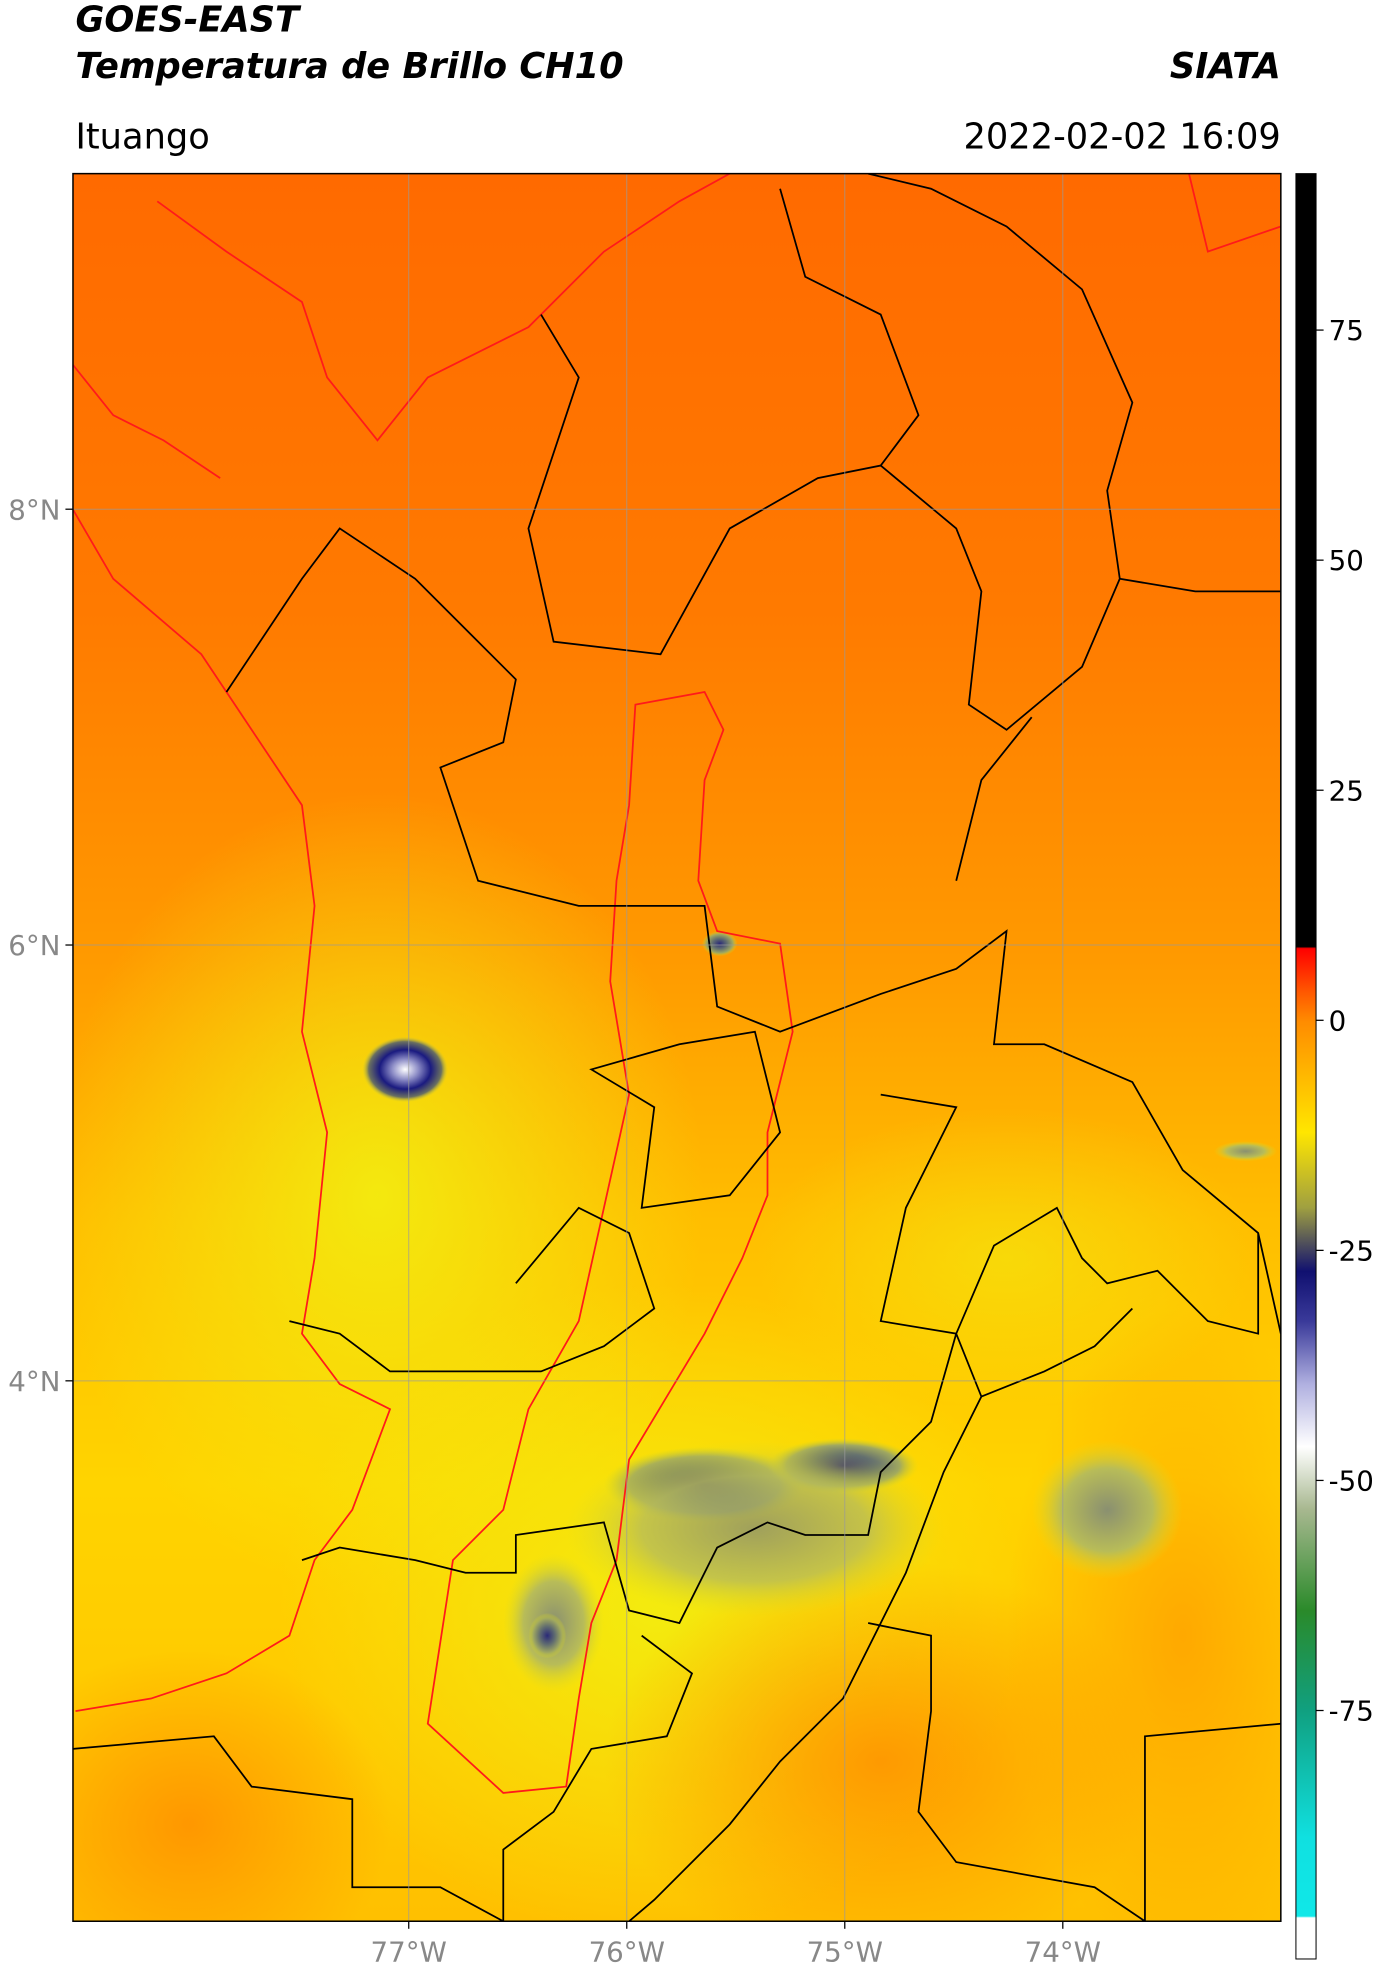 This screenshot has height=1981, width=1384. I want to click on datetime: 2022-02-02 16:09, so click(1121, 136).